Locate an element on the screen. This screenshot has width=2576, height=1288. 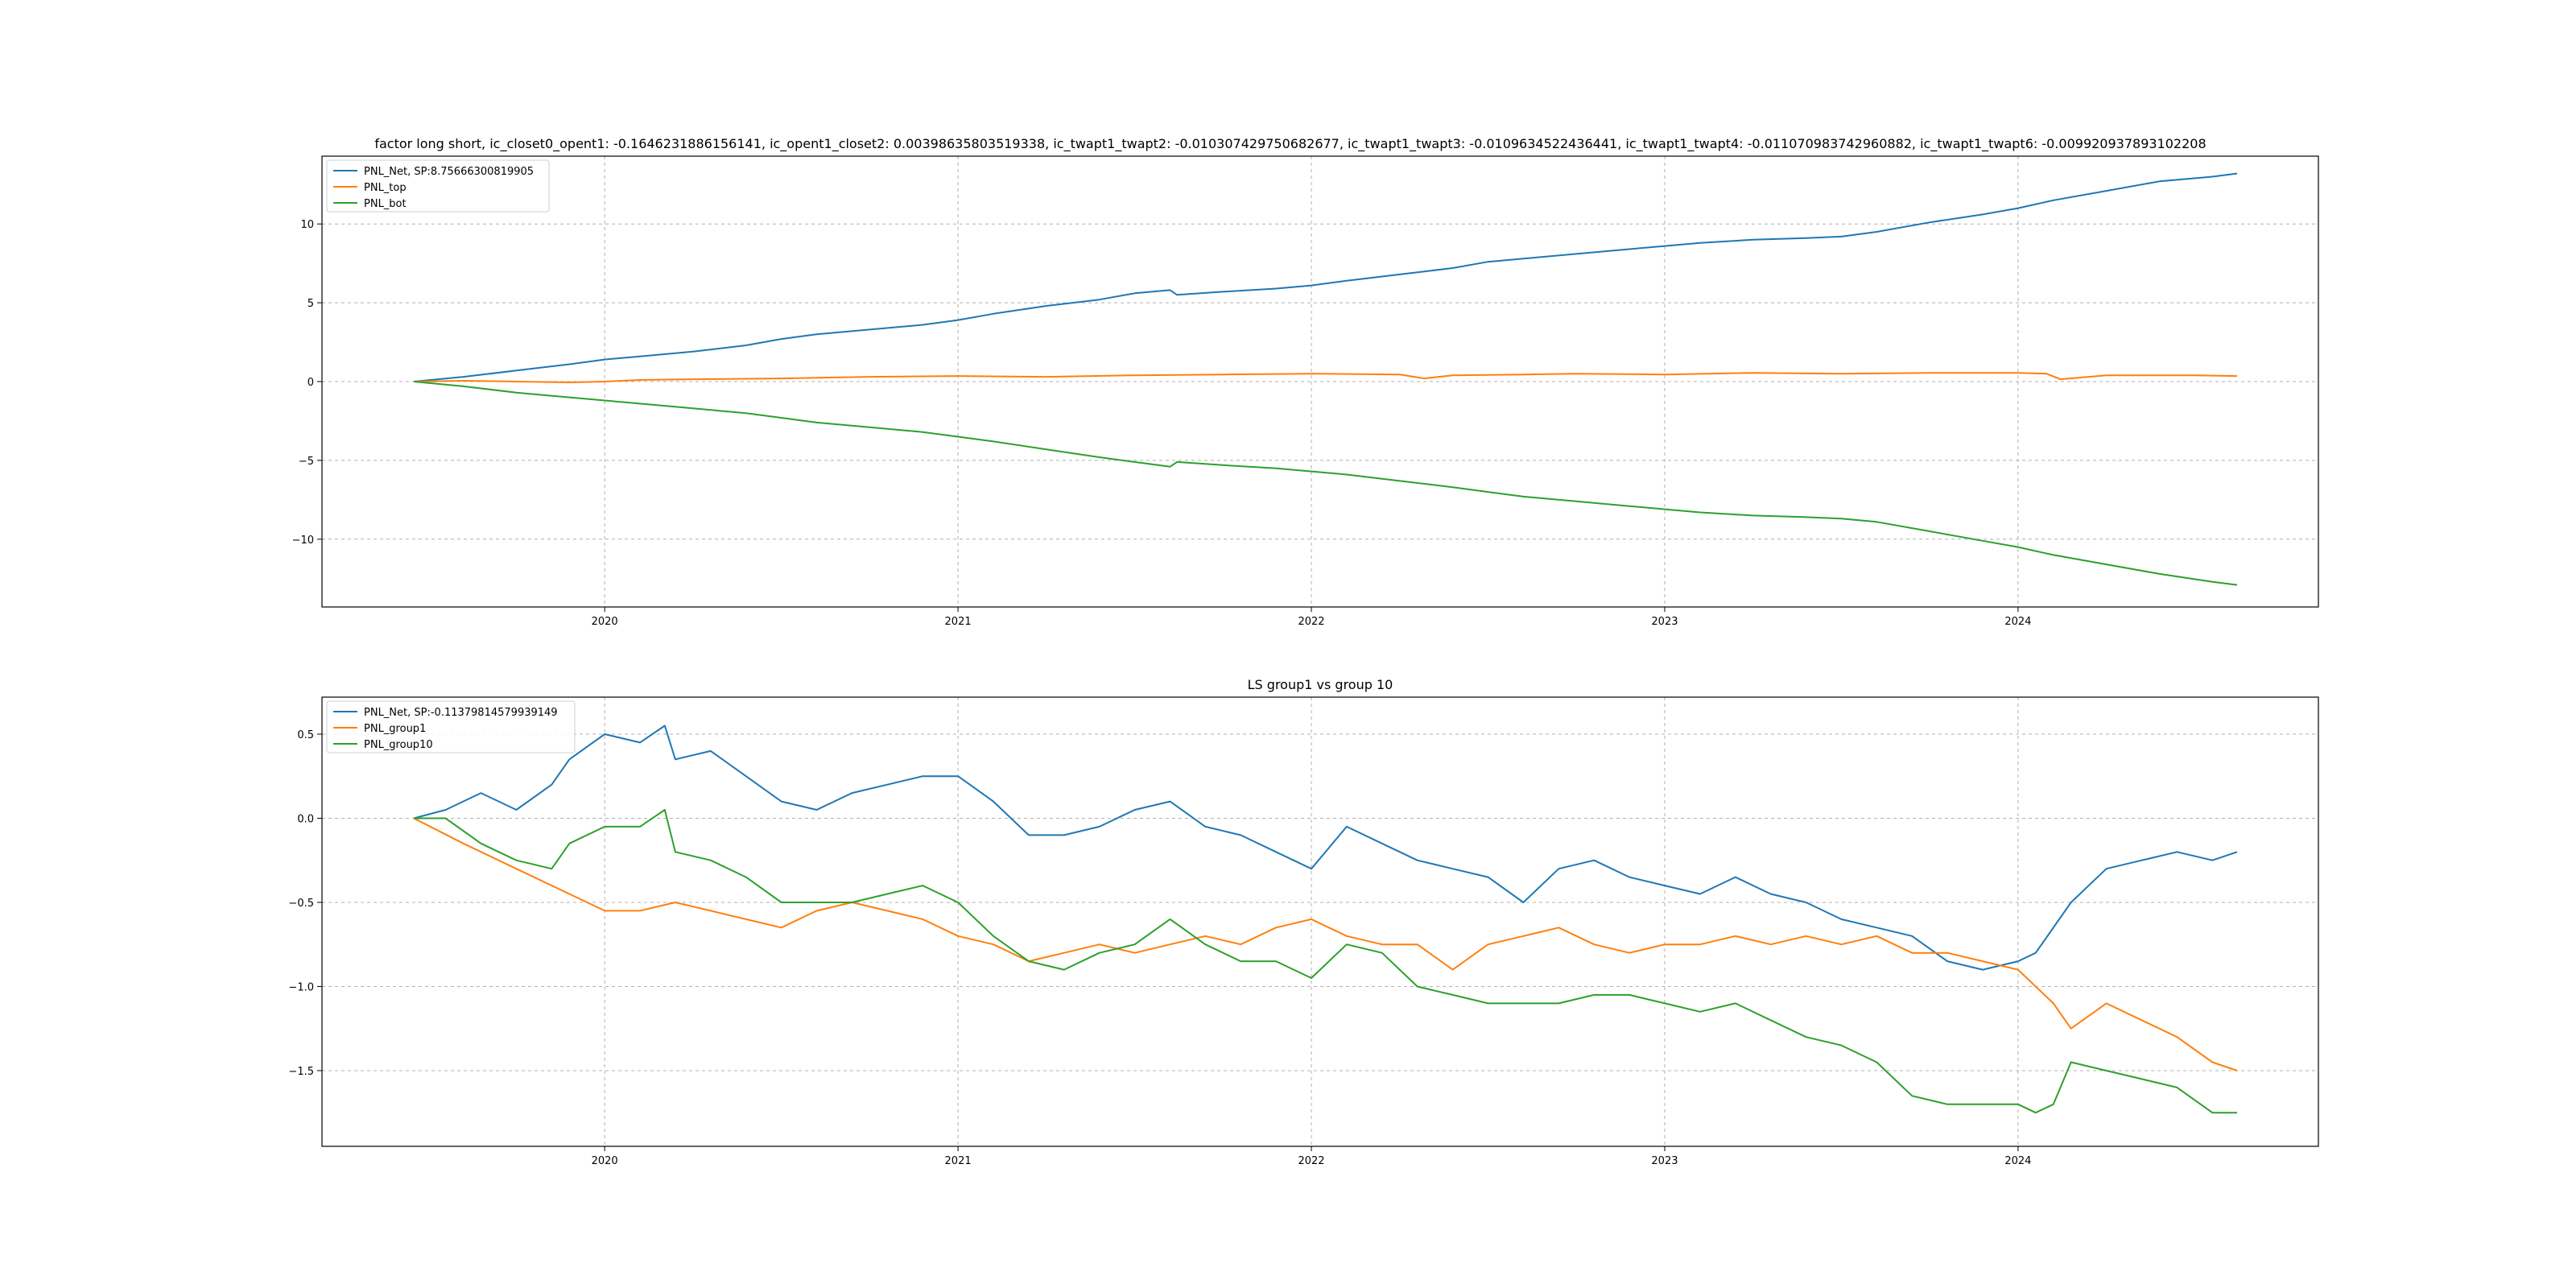
y-tick-label: −0.5 is located at coordinates (301, 904).